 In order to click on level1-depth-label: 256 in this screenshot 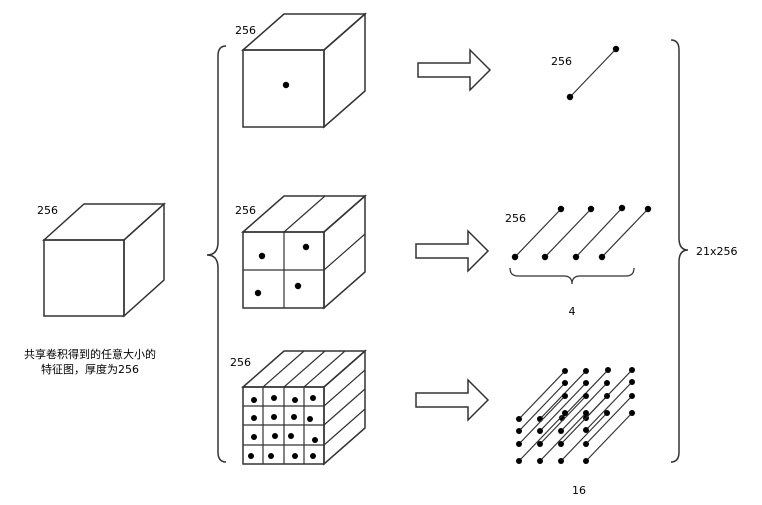, I will do `click(245, 30)`.